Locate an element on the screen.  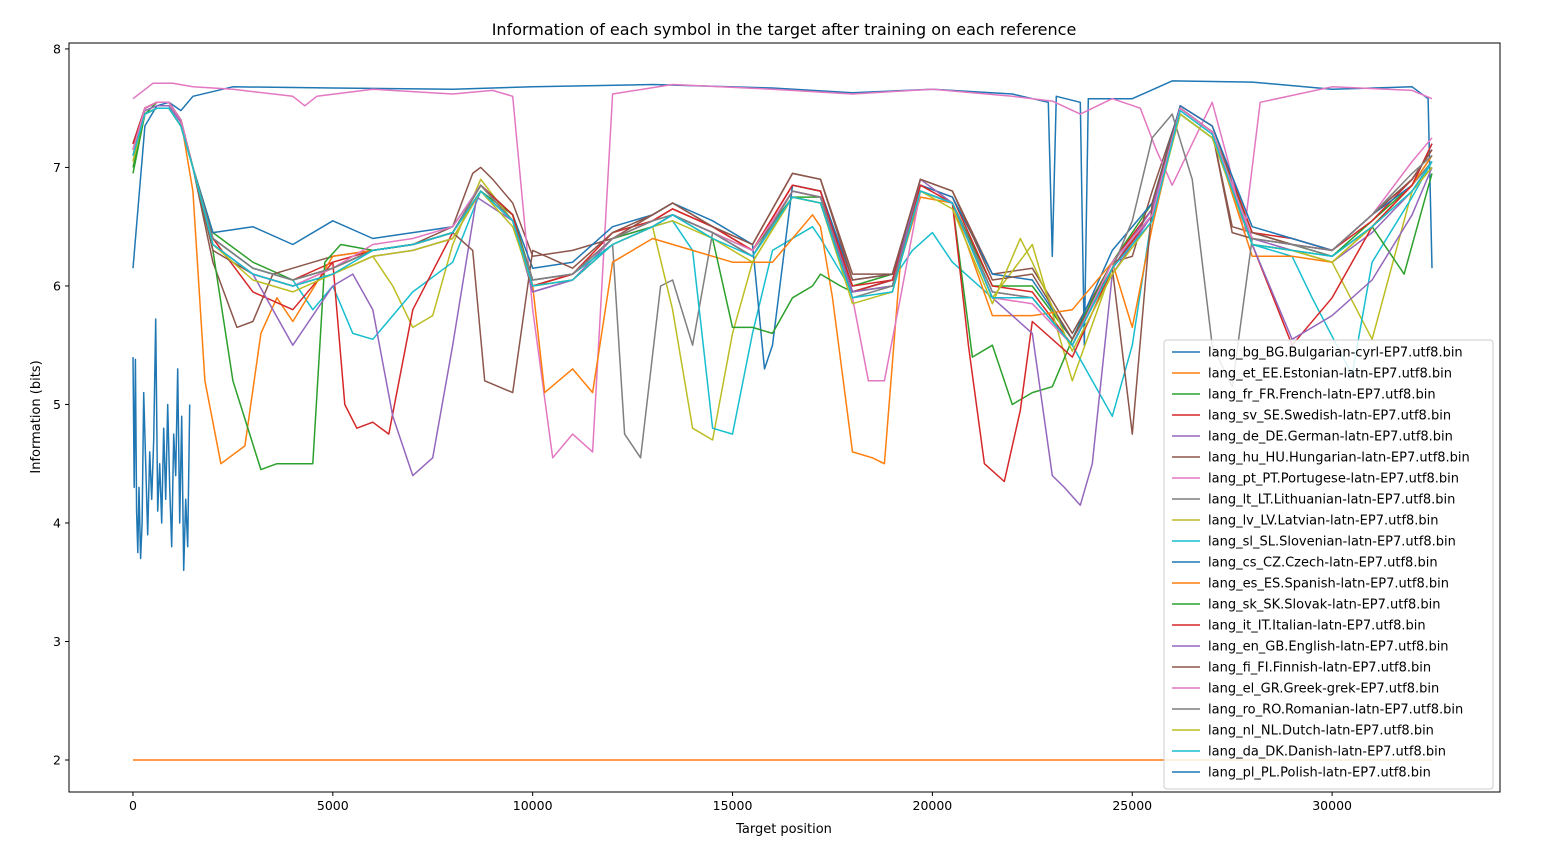
legend-label-9: lang_sl_SL.Slovenian-latn-EP7.utf8.bin is located at coordinates (1332, 542).